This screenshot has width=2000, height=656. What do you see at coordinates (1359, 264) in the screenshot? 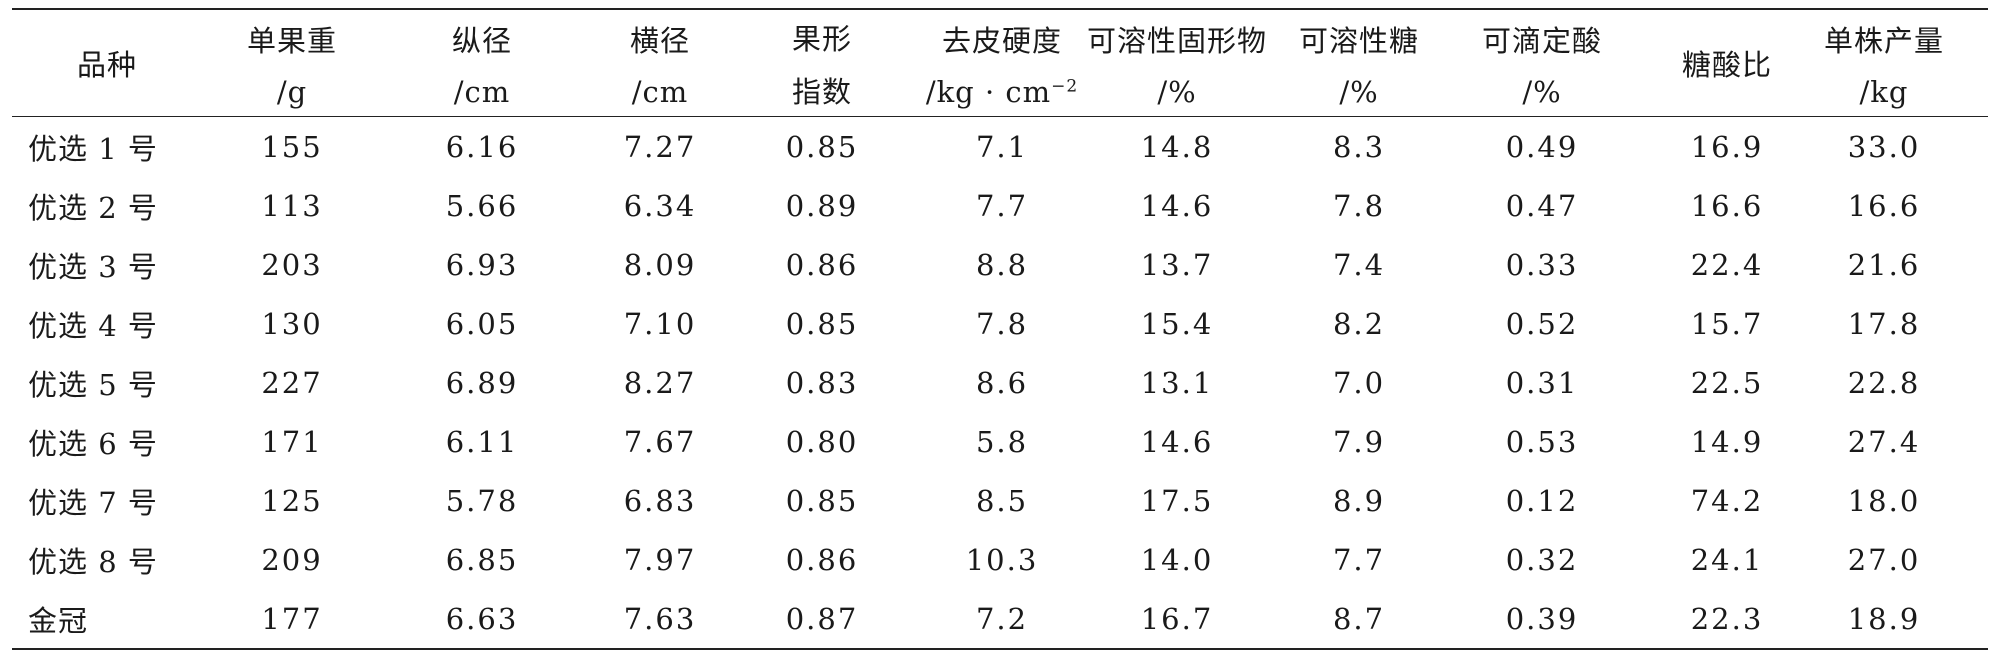
I see `soluble-sugar-cell: 7.4` at bounding box center [1359, 264].